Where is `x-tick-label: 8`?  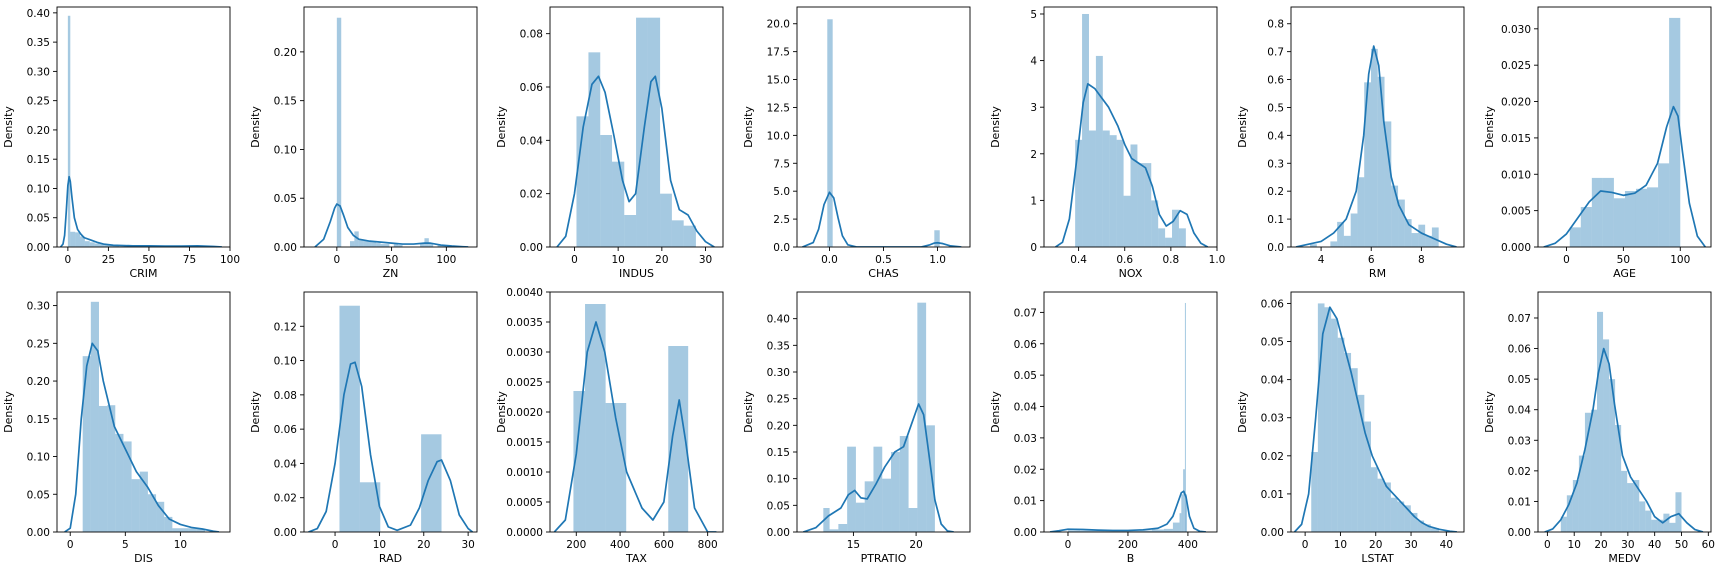 x-tick-label: 8 is located at coordinates (1421, 260).